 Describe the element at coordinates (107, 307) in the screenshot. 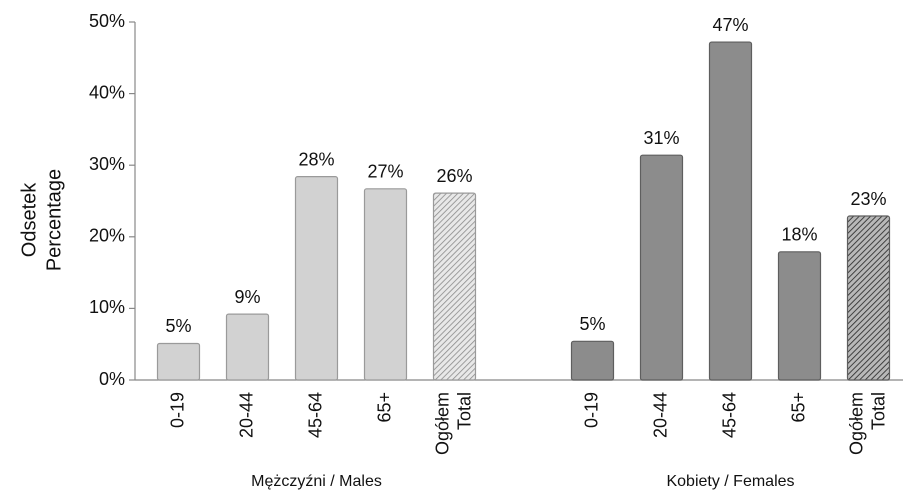

I see `y-tick-label: 10%` at that location.